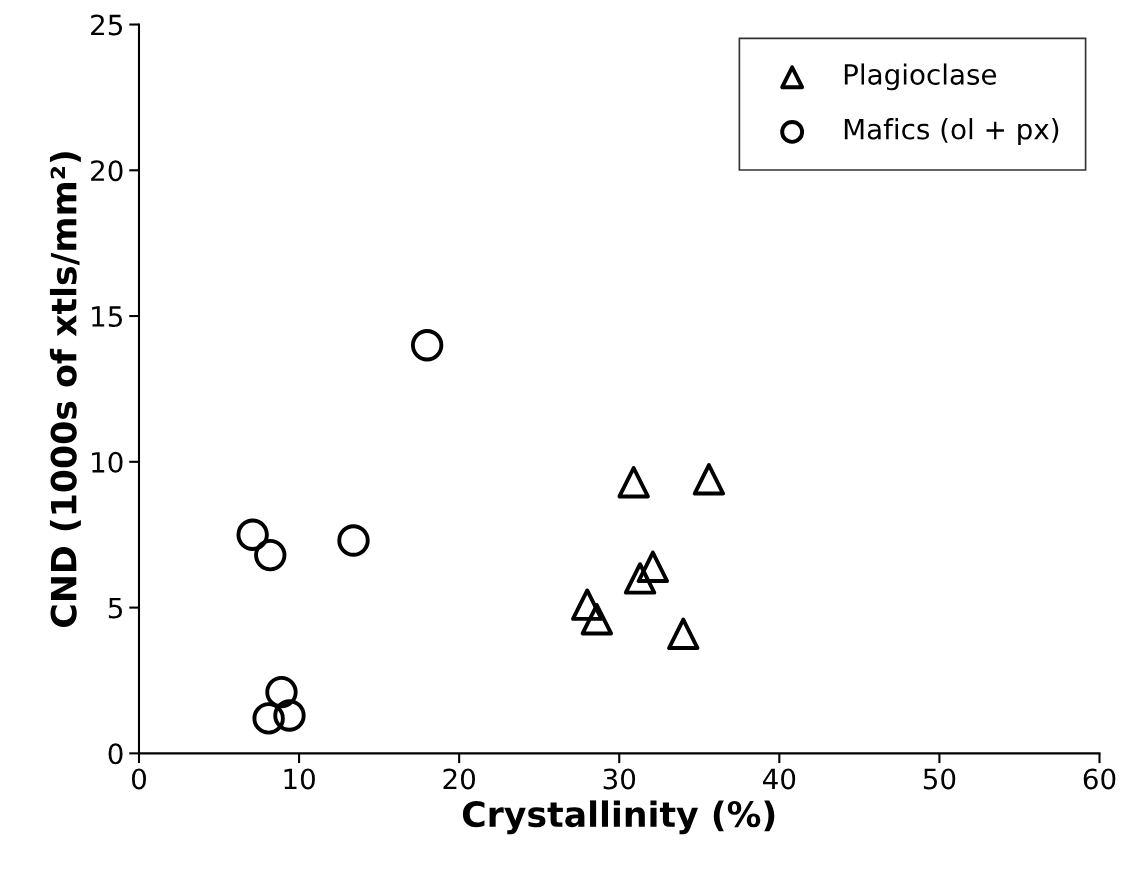 The height and width of the screenshot is (876, 1130). I want to click on legend-label: Mafics (ol + px), so click(951, 131).